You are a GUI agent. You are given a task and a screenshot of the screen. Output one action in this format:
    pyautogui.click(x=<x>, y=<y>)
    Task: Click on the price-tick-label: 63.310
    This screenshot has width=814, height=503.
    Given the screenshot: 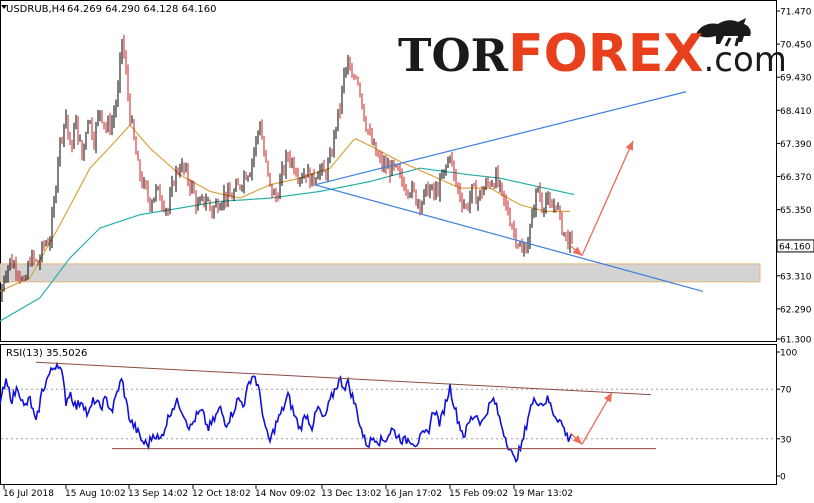 What is the action you would take?
    pyautogui.click(x=796, y=277)
    